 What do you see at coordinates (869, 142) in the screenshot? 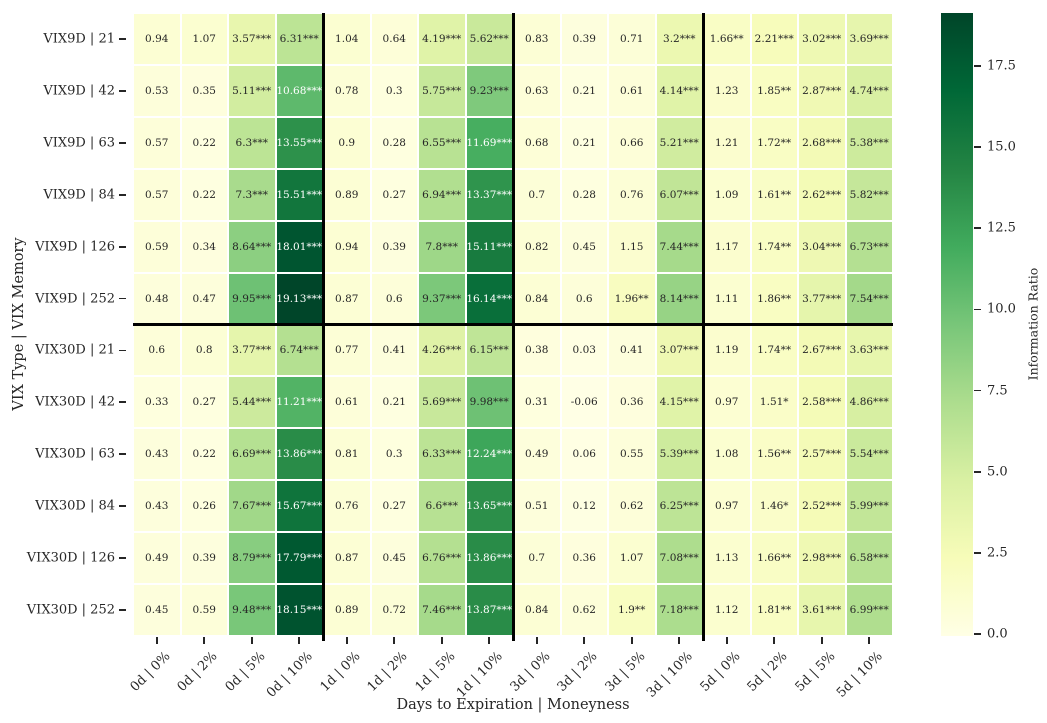
I see `heatmap-cell: 5.38***` at bounding box center [869, 142].